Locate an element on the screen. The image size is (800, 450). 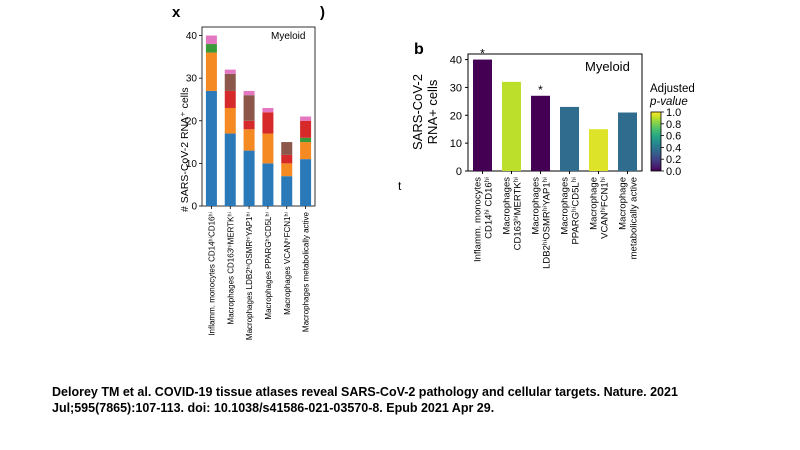
x-tick-label: CD163ʰⁱMERTKʰⁱ is located at coordinates (518, 214).